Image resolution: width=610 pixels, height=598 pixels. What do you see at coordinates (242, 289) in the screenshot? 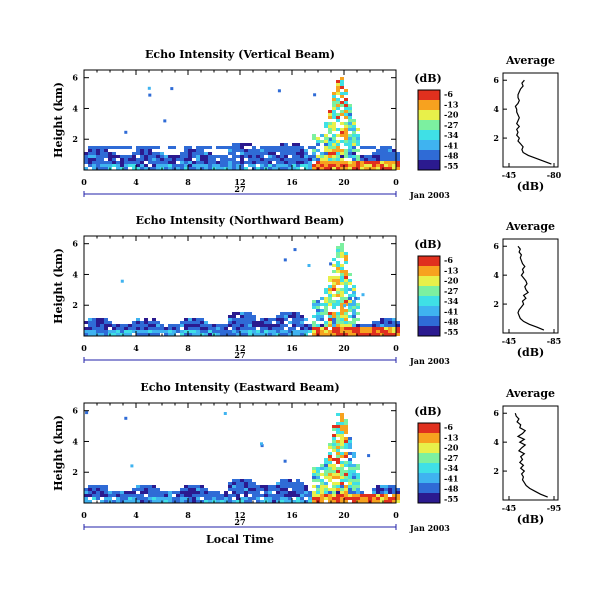
I see `heatmap` at bounding box center [242, 289].